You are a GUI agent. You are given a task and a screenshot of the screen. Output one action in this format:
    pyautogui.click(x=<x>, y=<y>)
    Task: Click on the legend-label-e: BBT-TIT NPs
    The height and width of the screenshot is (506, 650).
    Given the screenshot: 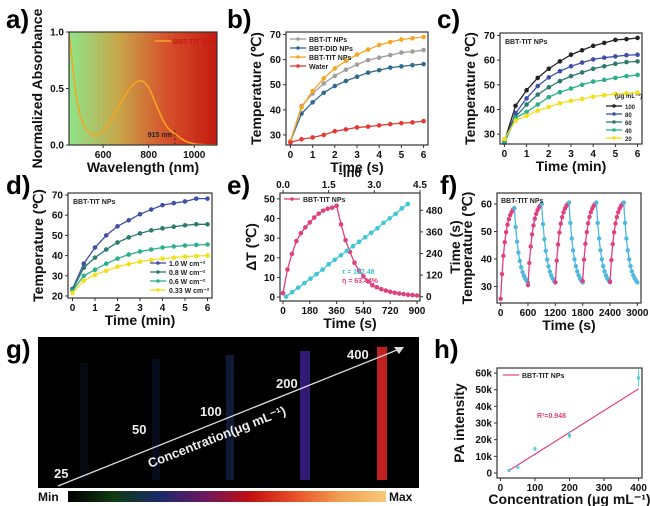 What is the action you would take?
    pyautogui.click(x=324, y=200)
    